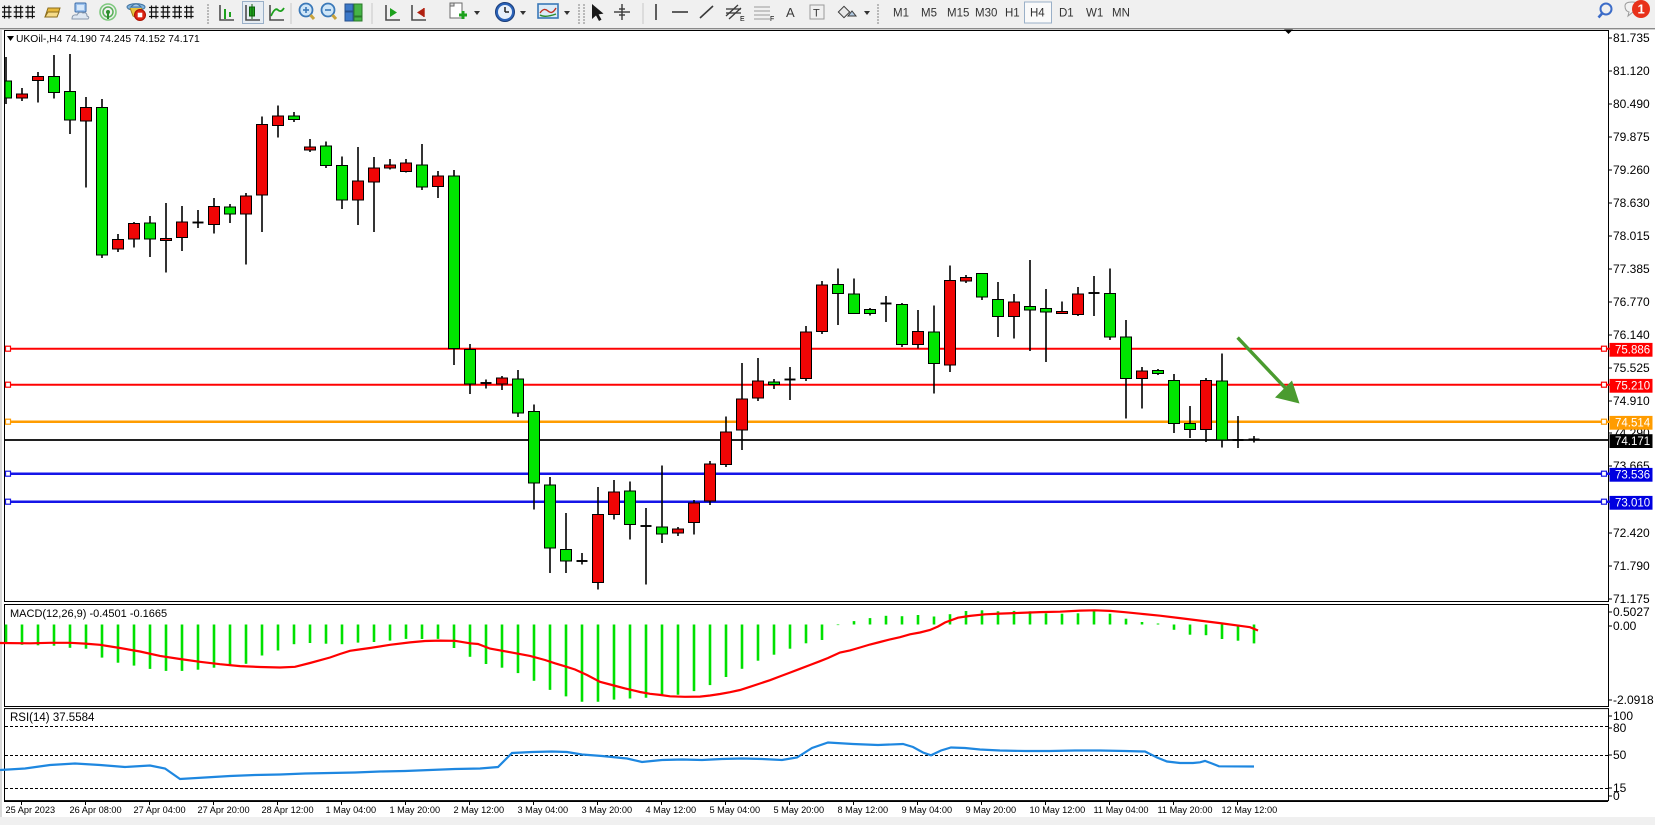 The width and height of the screenshot is (1655, 825). I want to click on svg-text: -2.0918, so click(1633, 700).